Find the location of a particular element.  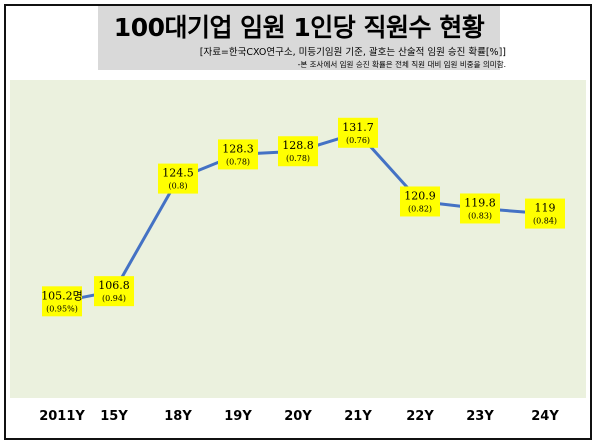

data-rate-label: (0.76) is located at coordinates (358, 140).